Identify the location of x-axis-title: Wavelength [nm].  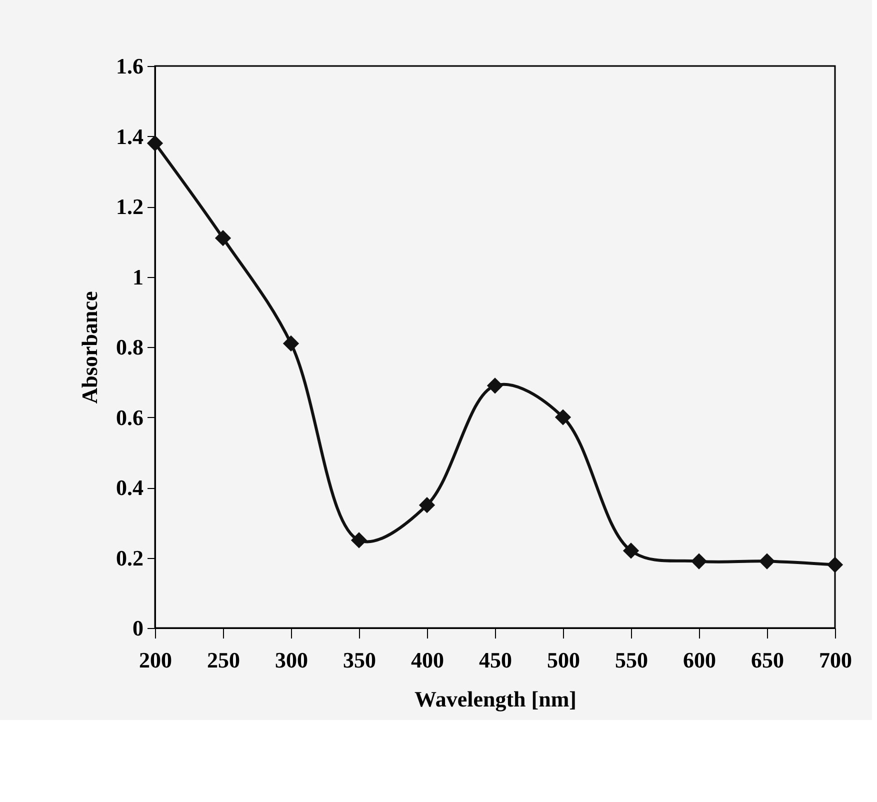
(495, 699).